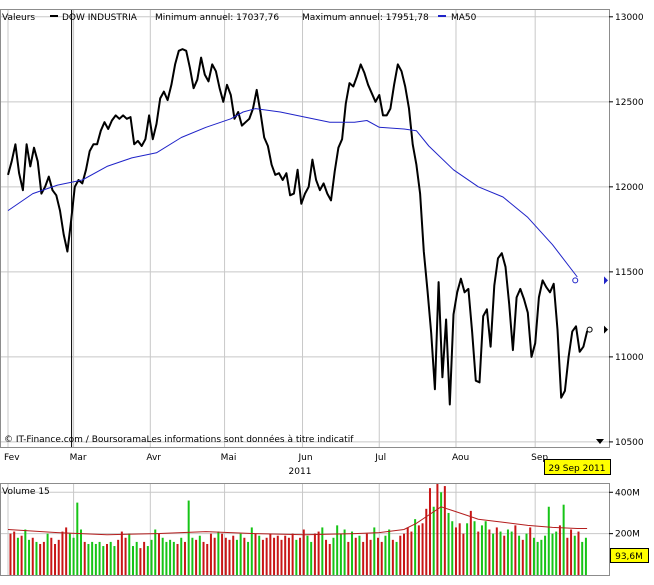  Describe the element at coordinates (629, 557) in the screenshot. I see `volume-badge-text: 93,6M` at that location.